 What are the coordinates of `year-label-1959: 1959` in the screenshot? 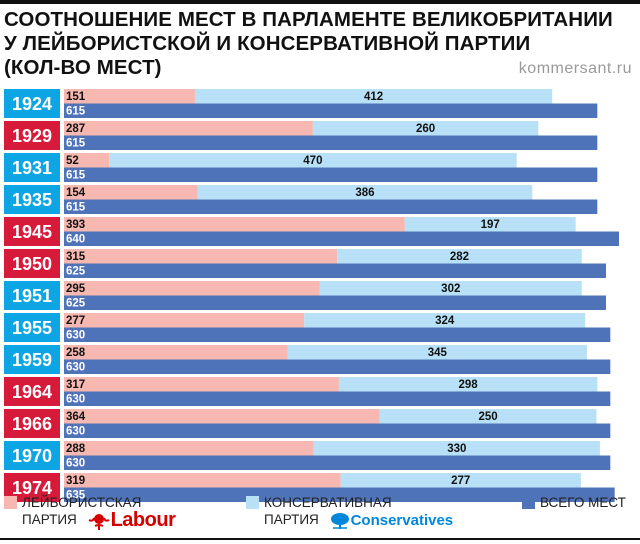 It's located at (32, 360).